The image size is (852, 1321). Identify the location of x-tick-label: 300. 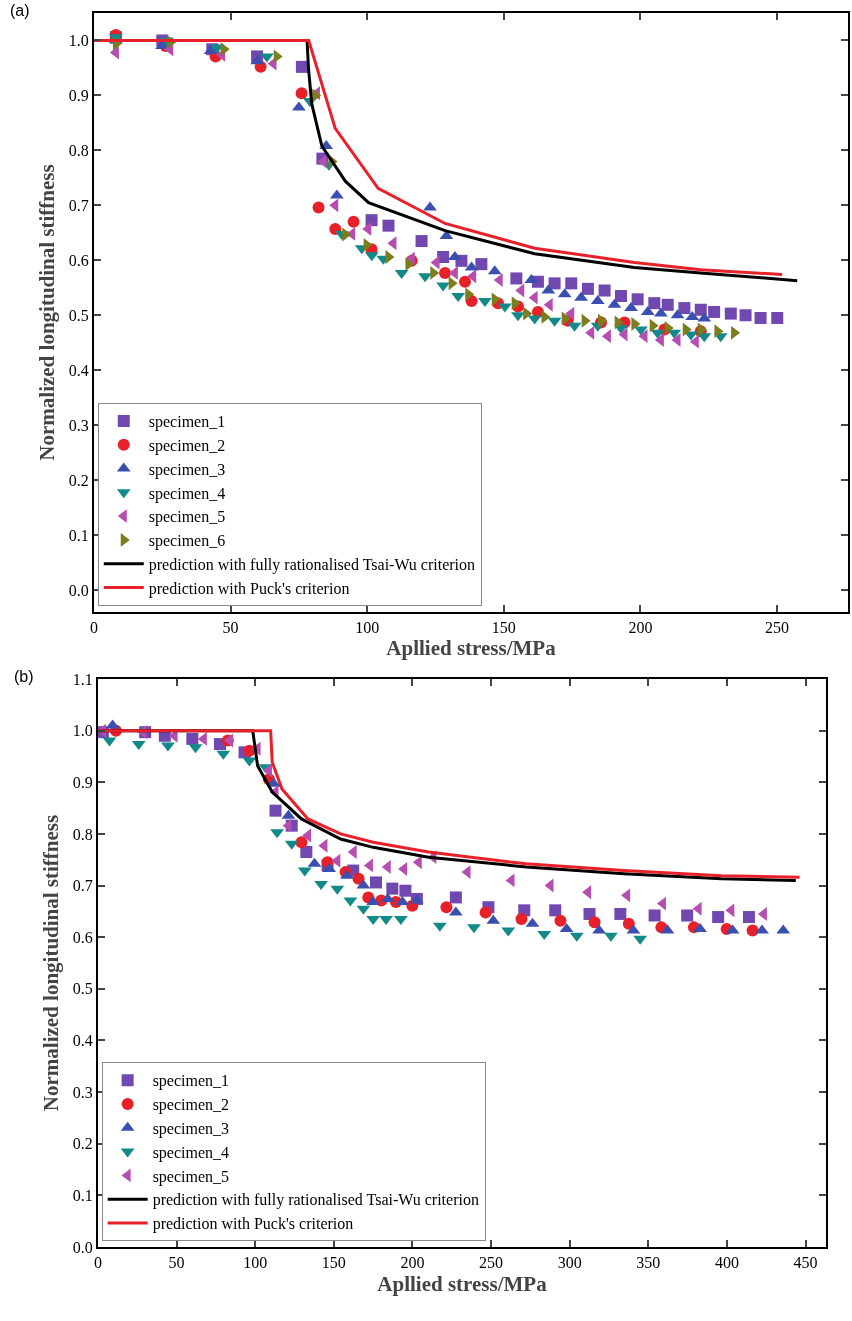
(569, 1263).